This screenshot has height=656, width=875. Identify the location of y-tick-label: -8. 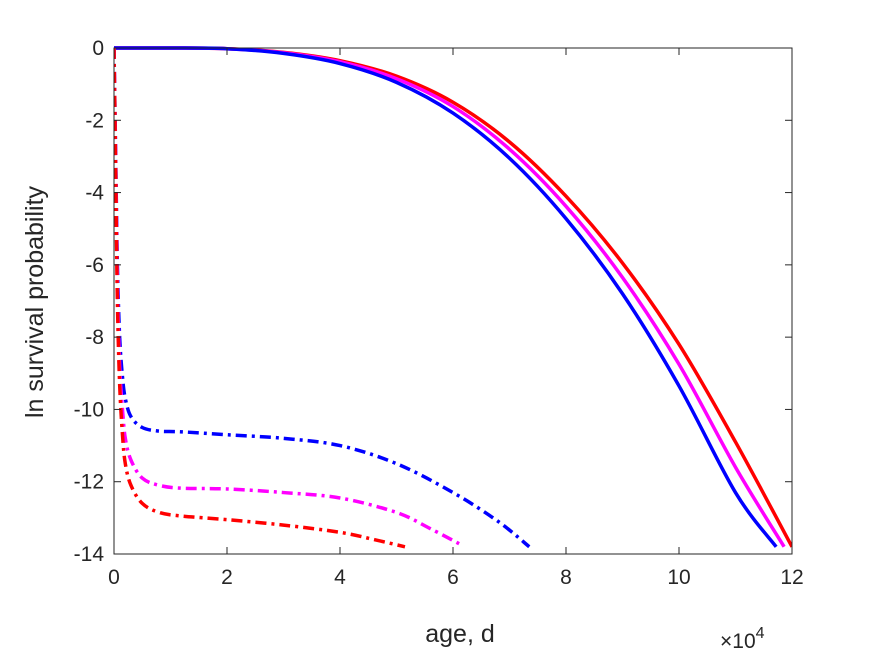
(94, 337).